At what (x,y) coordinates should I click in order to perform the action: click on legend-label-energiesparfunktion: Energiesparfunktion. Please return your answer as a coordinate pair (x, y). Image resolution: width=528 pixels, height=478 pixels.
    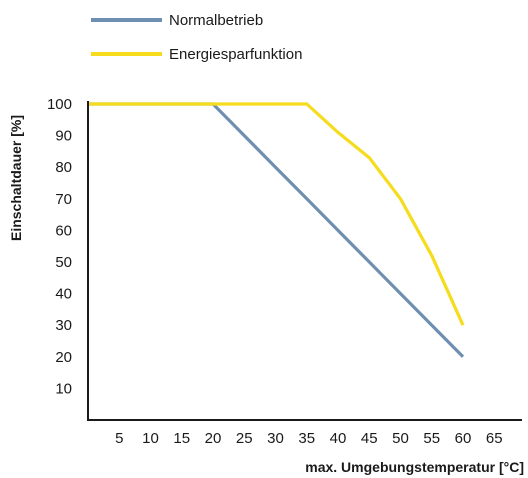
    Looking at the image, I should click on (235, 54).